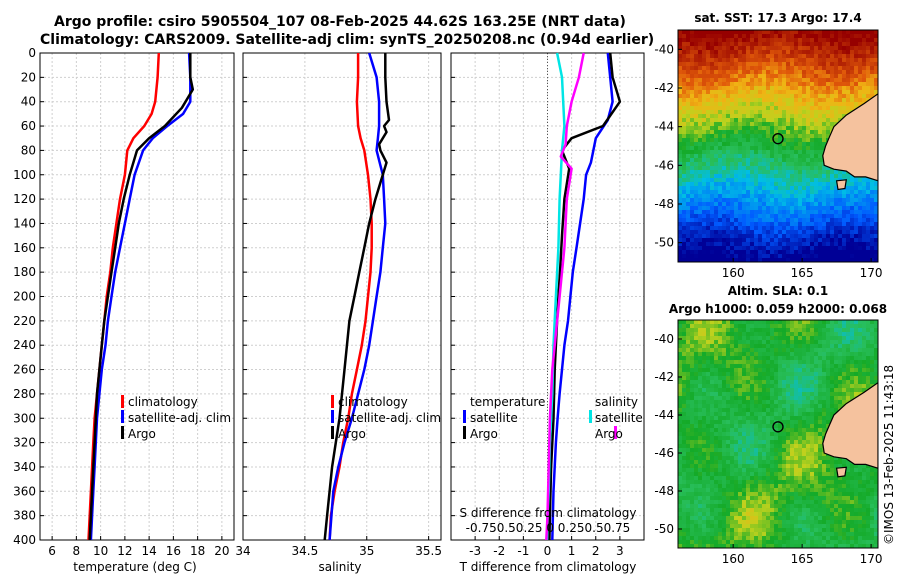 This screenshot has height=580, width=900. What do you see at coordinates (802, 273) in the screenshot?
I see `map-x-tick-label: 165` at bounding box center [802, 273].